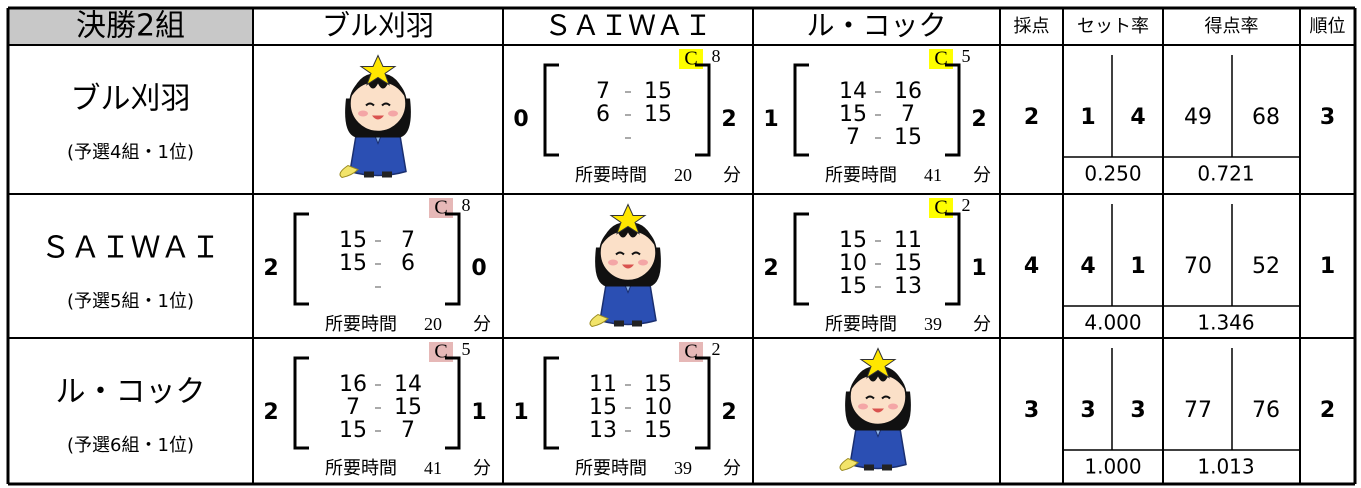  What do you see at coordinates (1137, 266) in the screenshot?
I see `sets-lost-total: 1` at bounding box center [1137, 266].